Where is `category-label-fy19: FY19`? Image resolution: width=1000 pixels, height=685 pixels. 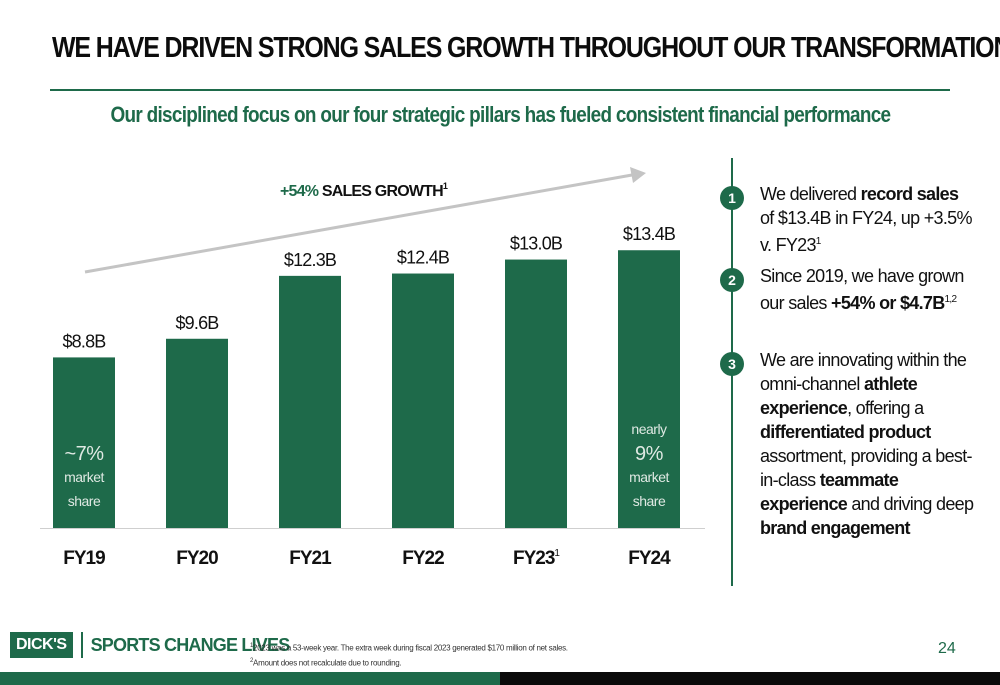
category-label-fy19: FY19 is located at coordinates (84, 558).